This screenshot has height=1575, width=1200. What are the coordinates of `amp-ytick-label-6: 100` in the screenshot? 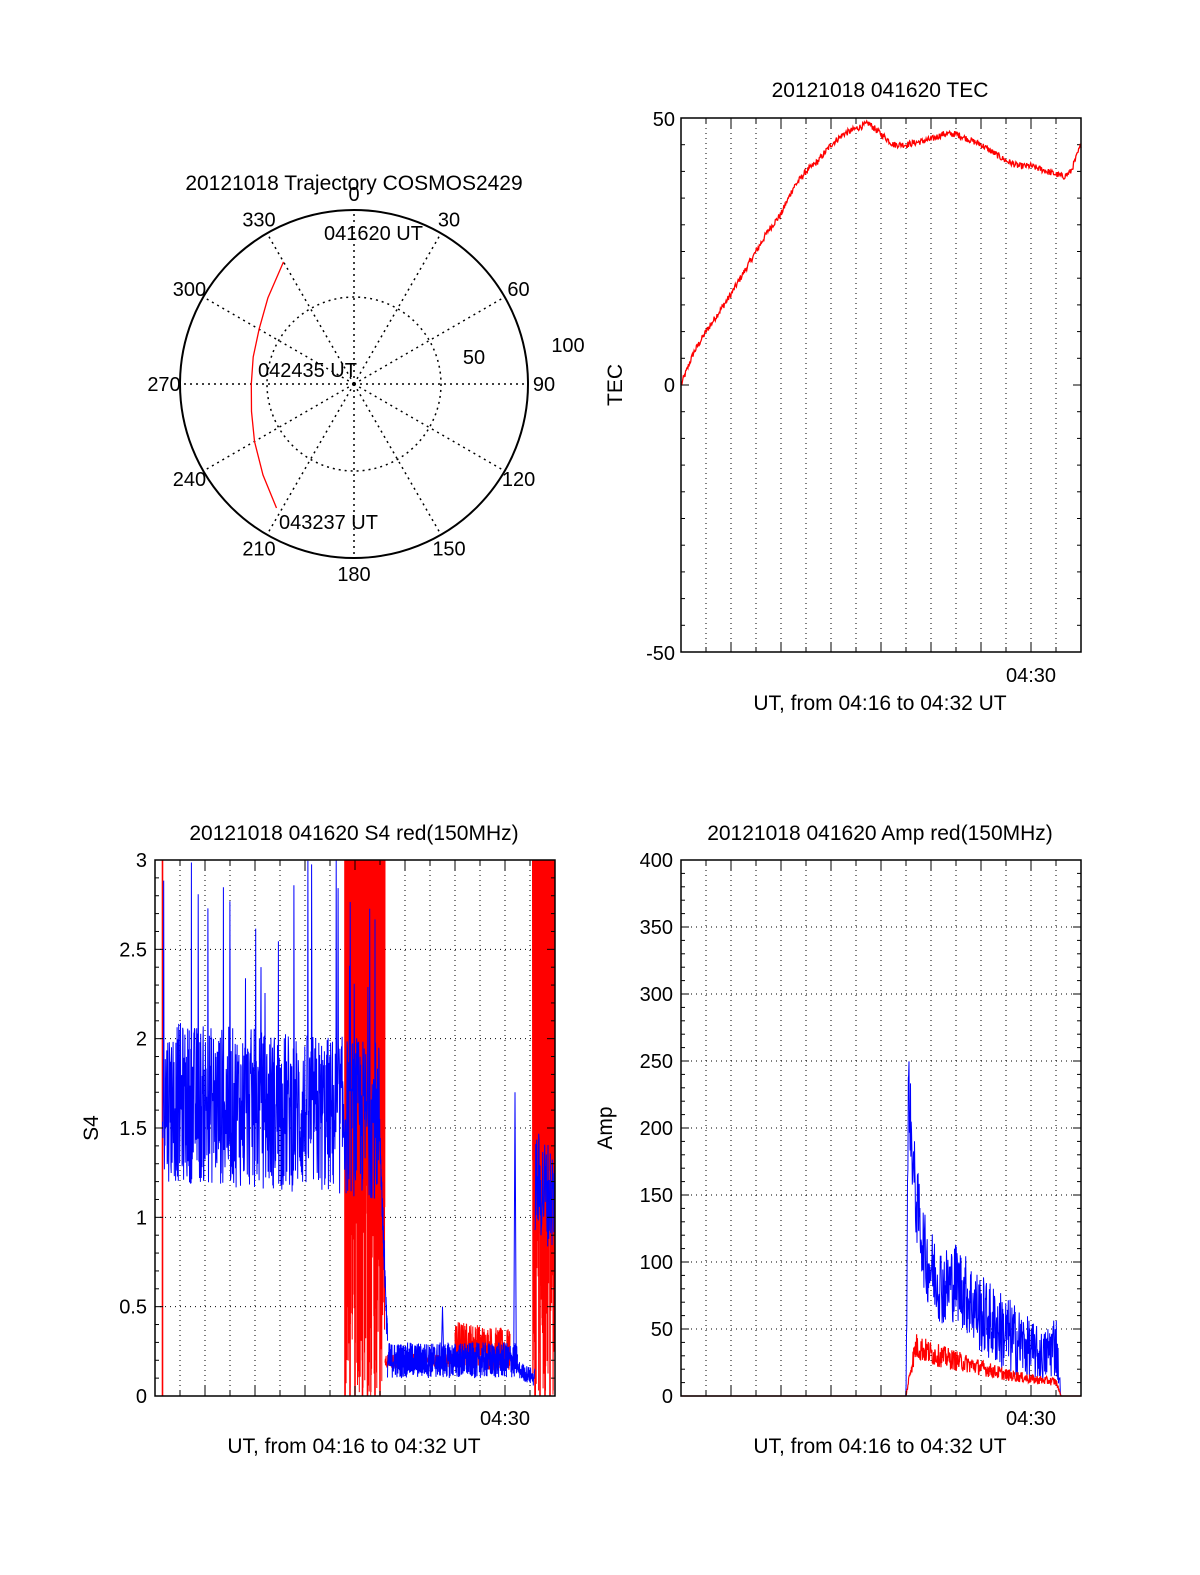 It's located at (656, 1263).